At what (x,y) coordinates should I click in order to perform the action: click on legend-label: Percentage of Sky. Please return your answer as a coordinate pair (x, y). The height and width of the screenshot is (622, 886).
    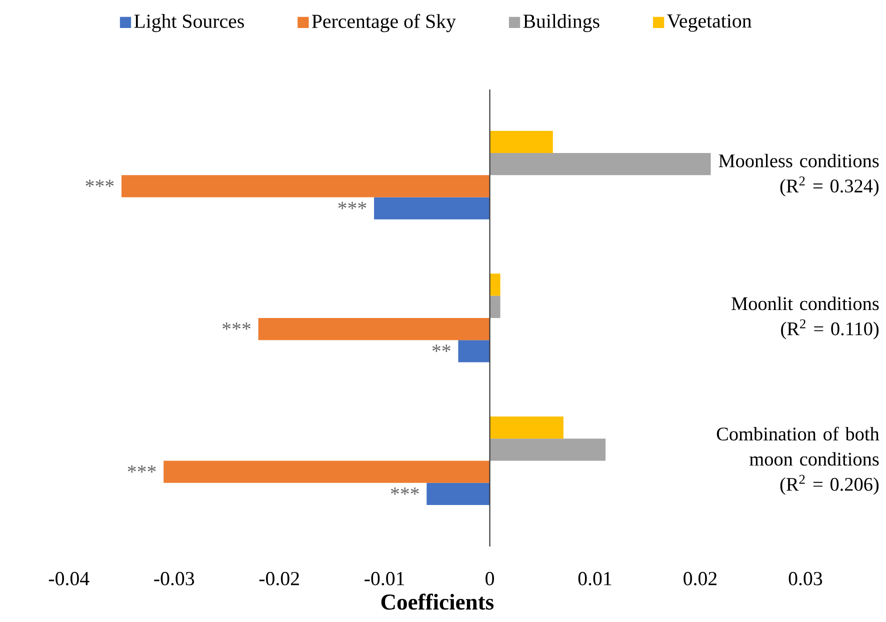
    Looking at the image, I should click on (384, 23).